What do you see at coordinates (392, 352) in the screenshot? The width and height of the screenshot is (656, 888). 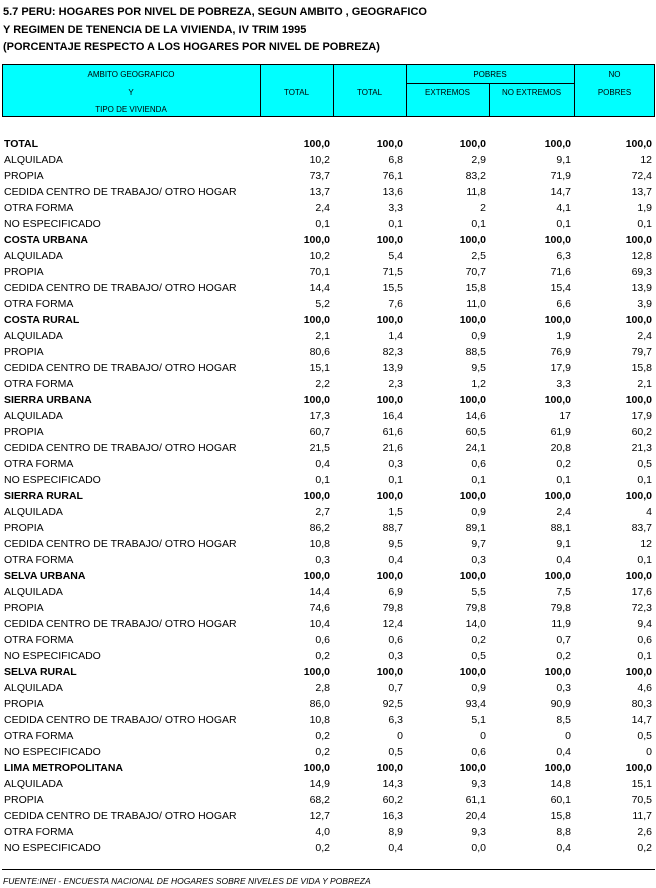 I see `cell-value: 82,3` at bounding box center [392, 352].